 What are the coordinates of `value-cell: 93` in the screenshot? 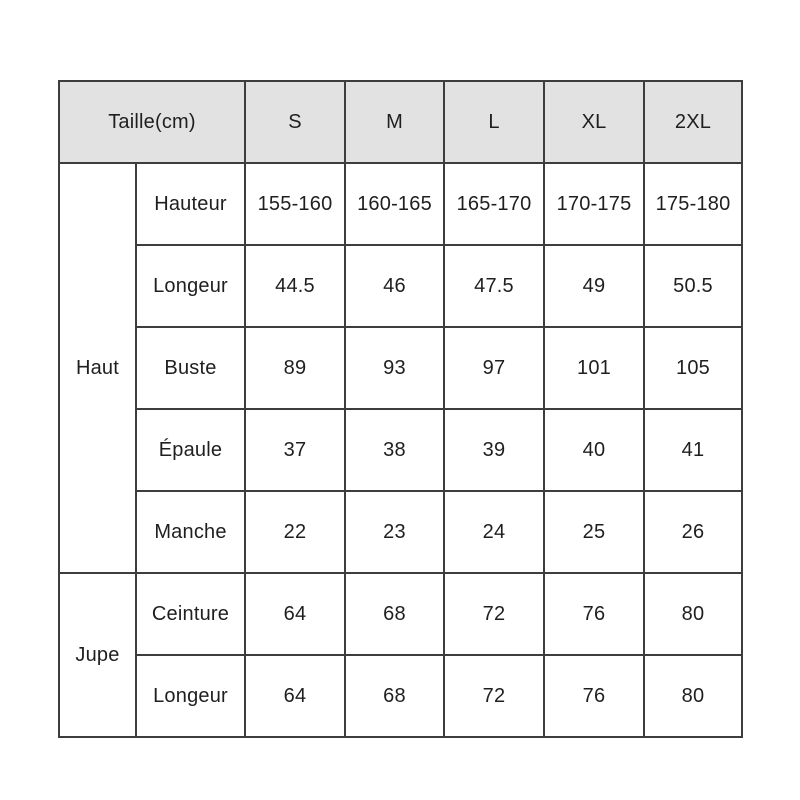 It's located at (394, 368).